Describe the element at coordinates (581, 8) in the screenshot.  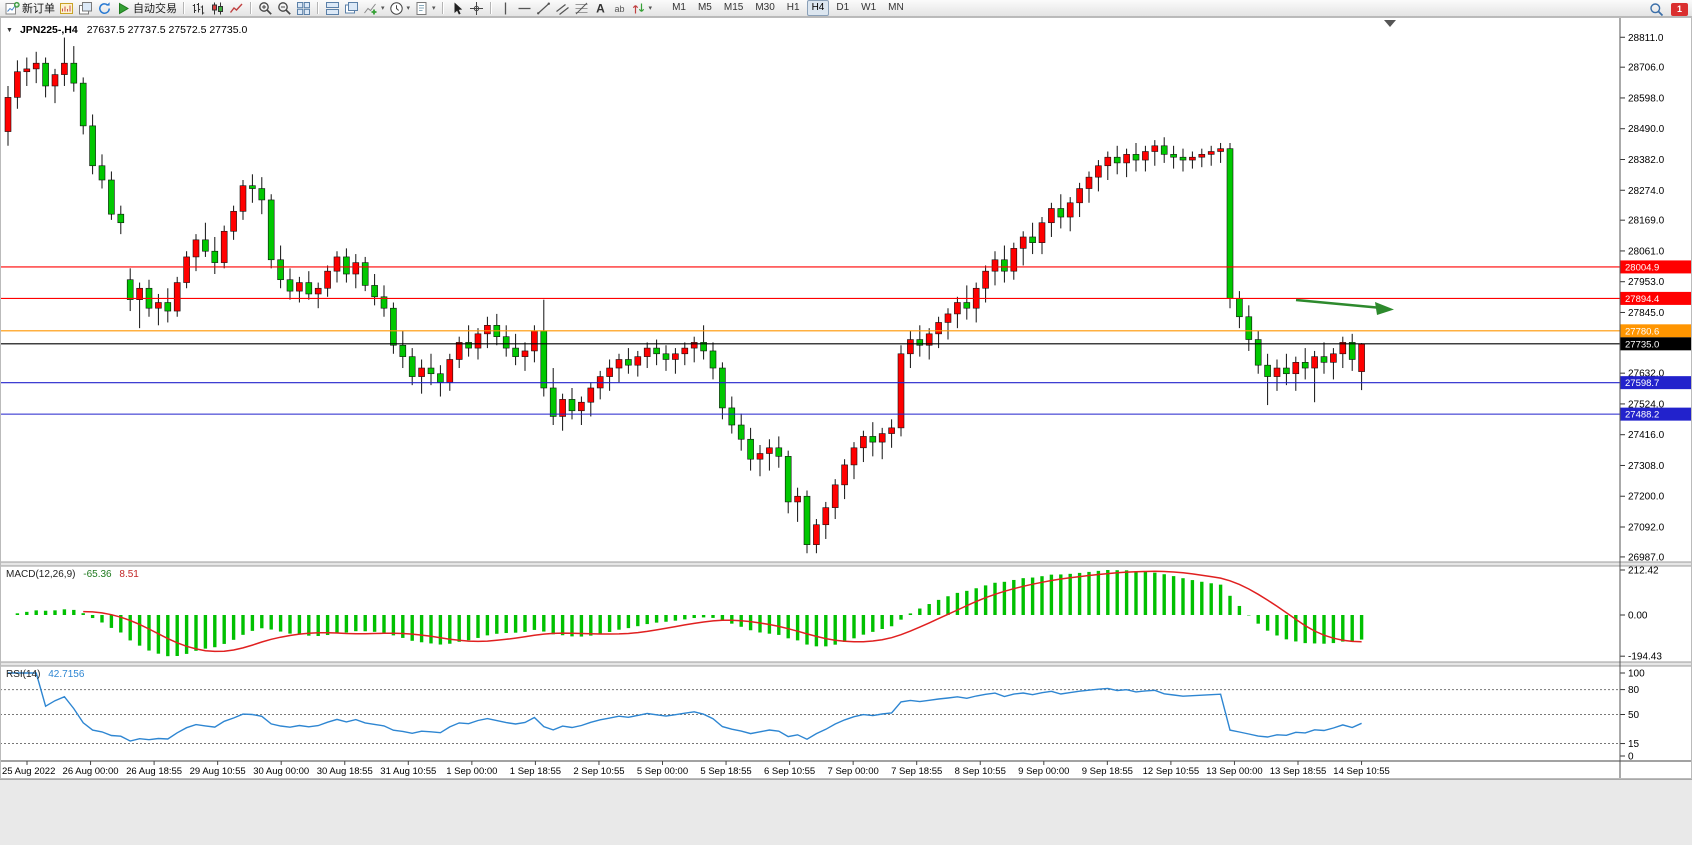
I see `fibonacci-button` at that location.